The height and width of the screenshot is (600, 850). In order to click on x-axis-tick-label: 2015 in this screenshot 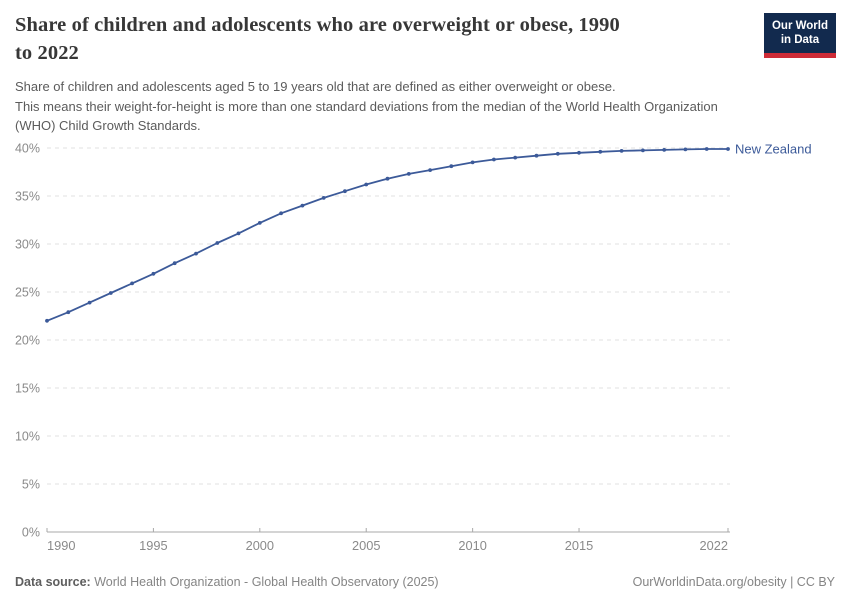, I will do `click(579, 545)`.